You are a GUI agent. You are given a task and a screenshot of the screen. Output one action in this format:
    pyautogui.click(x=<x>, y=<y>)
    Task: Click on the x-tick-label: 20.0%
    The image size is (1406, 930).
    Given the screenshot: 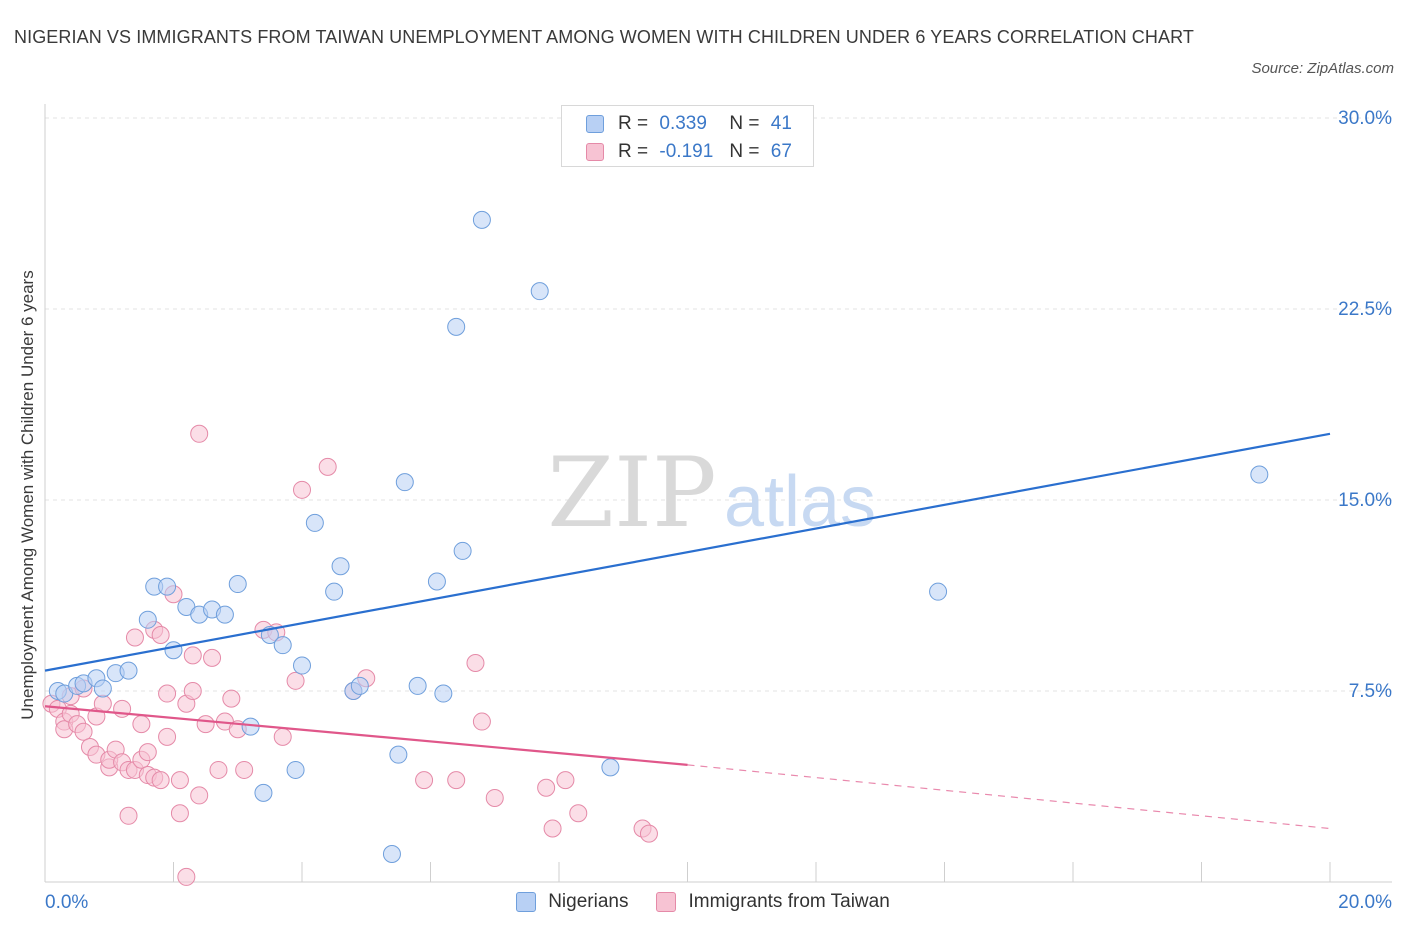 What is the action you would take?
    pyautogui.click(x=1365, y=902)
    